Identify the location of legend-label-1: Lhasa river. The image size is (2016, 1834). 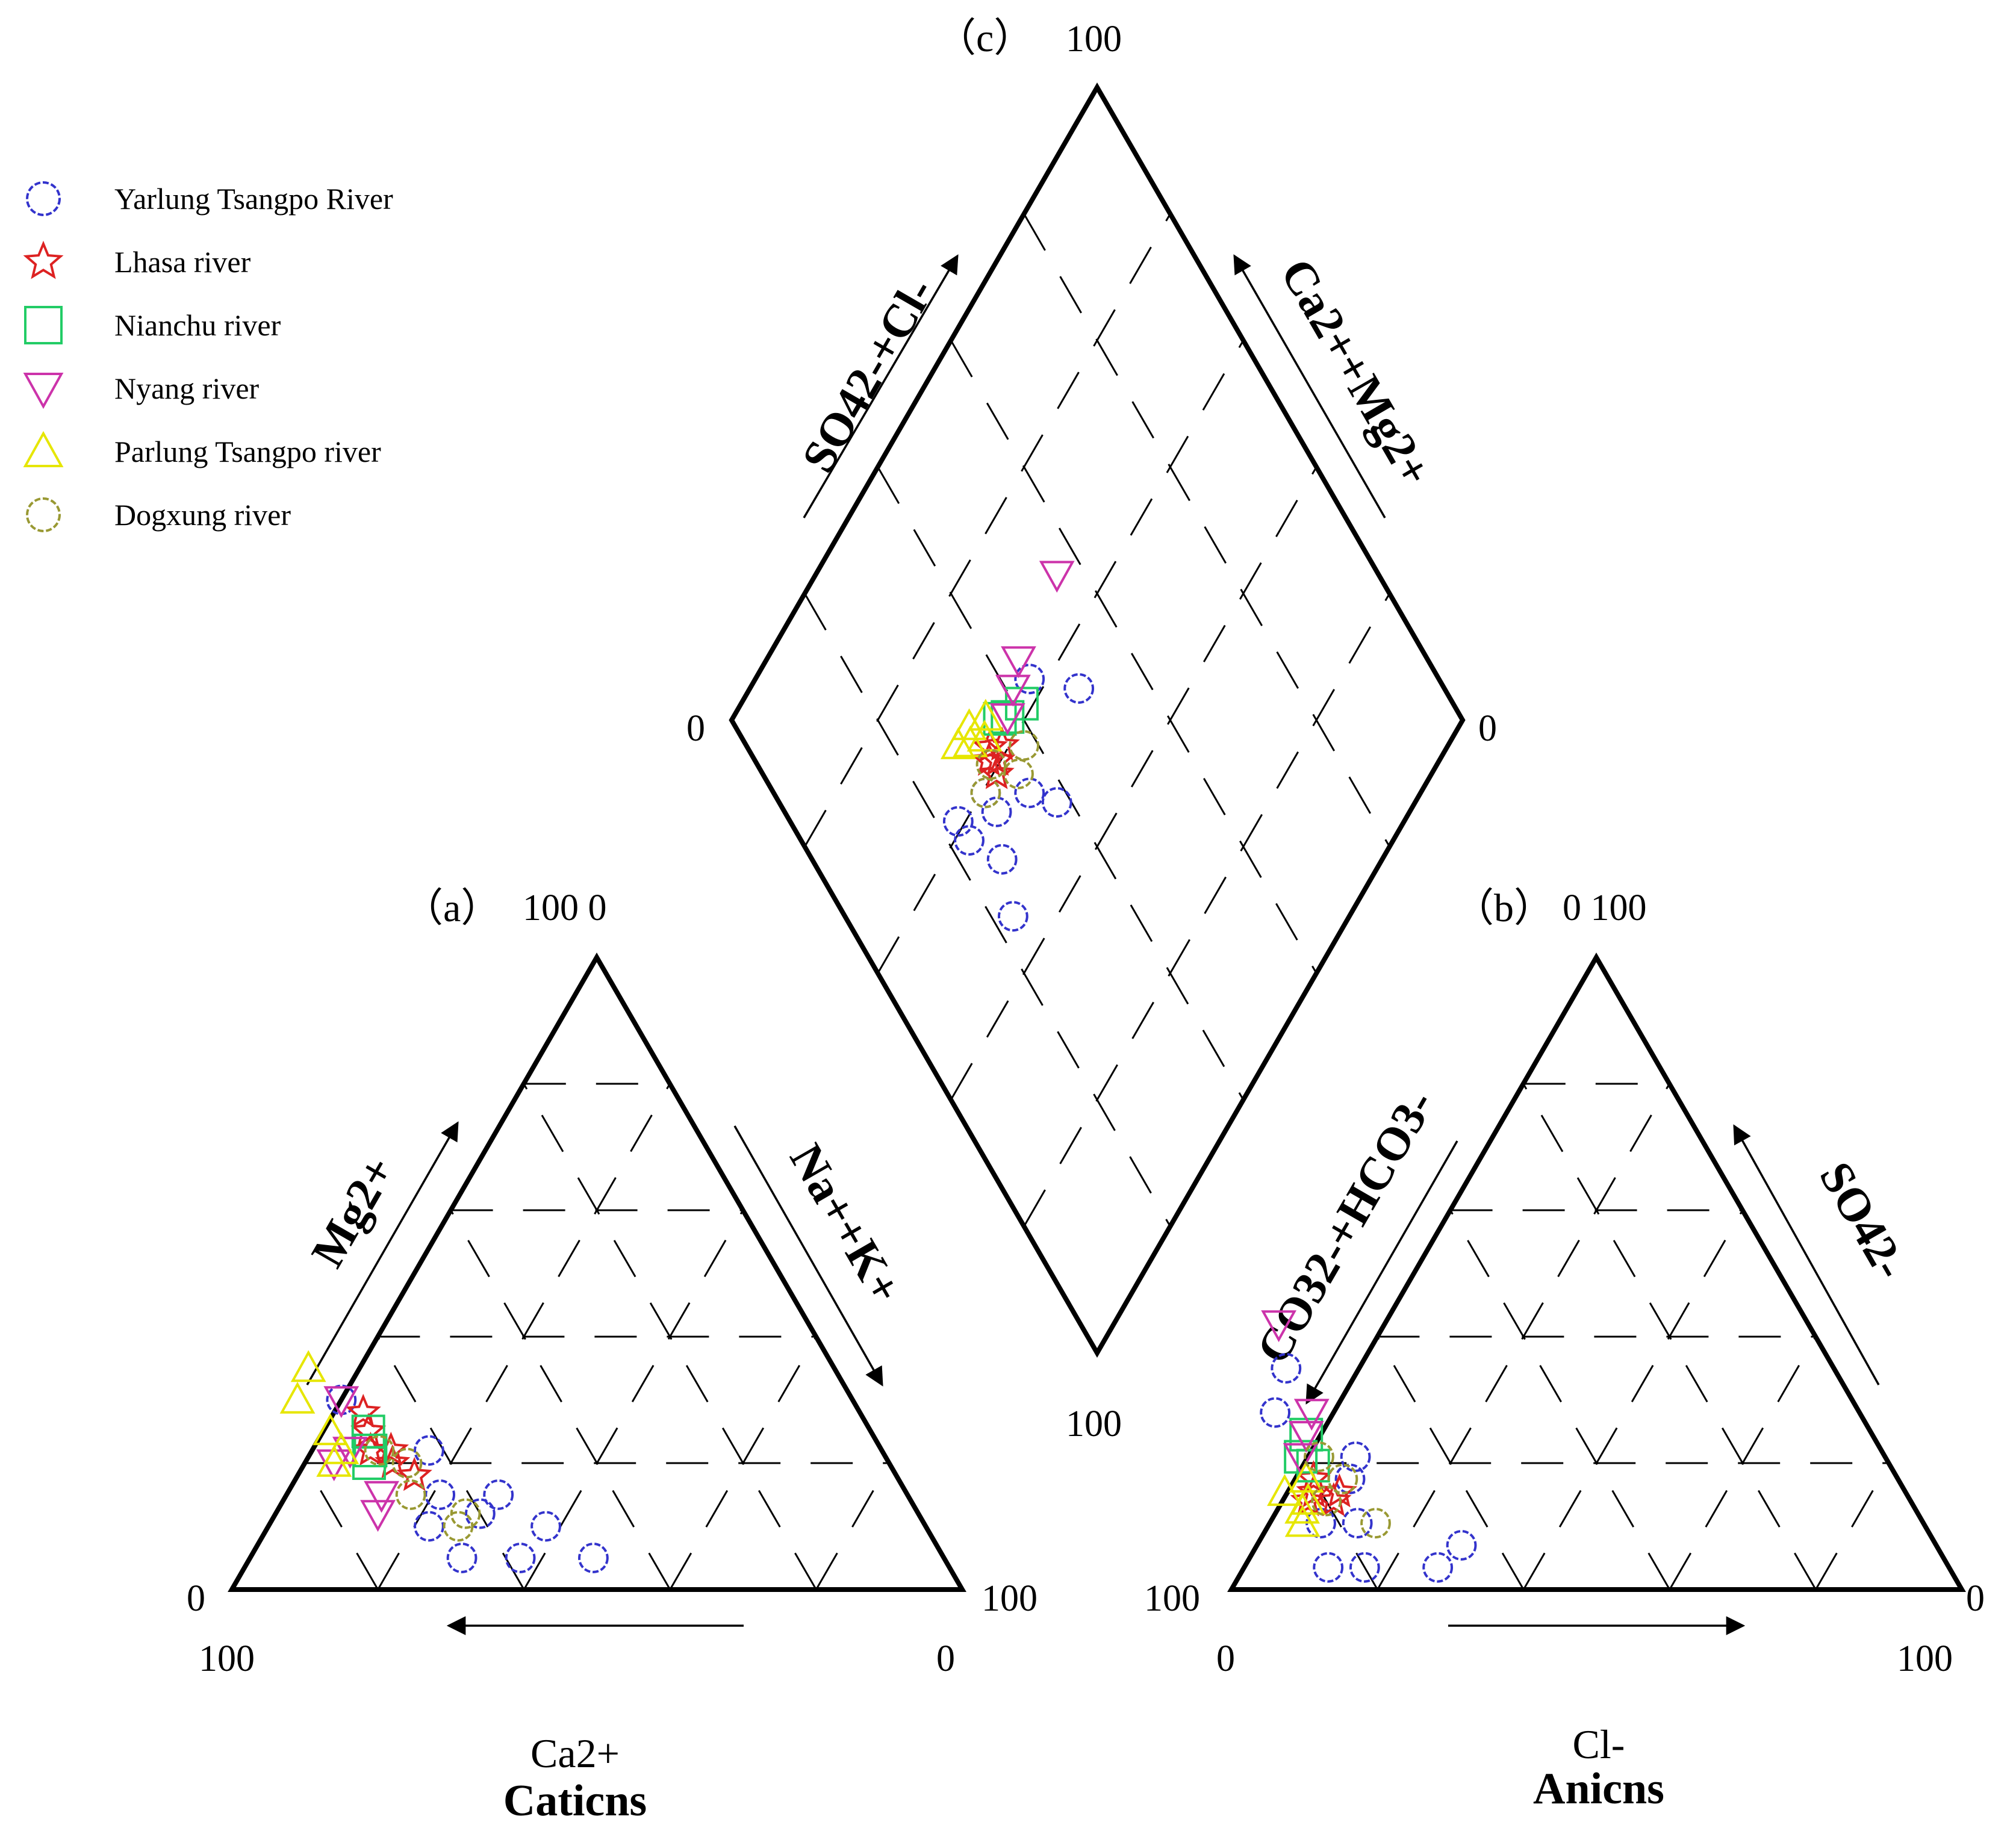
(183, 262).